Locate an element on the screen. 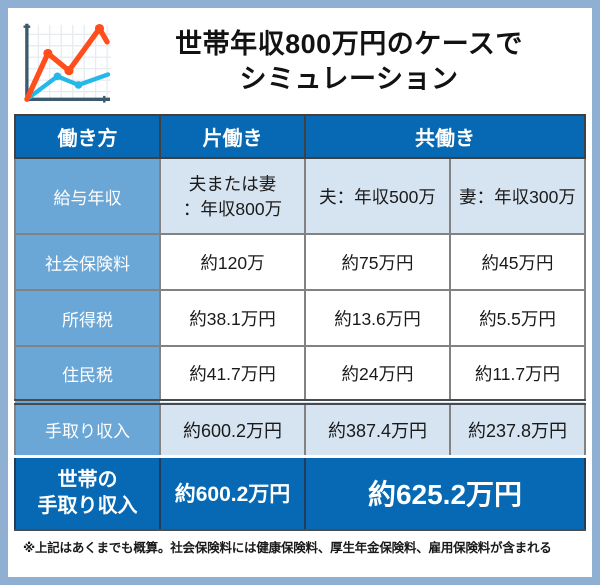 The width and height of the screenshot is (600, 585). cell-husband-value: 約387.4万円 is located at coordinates (377, 428).